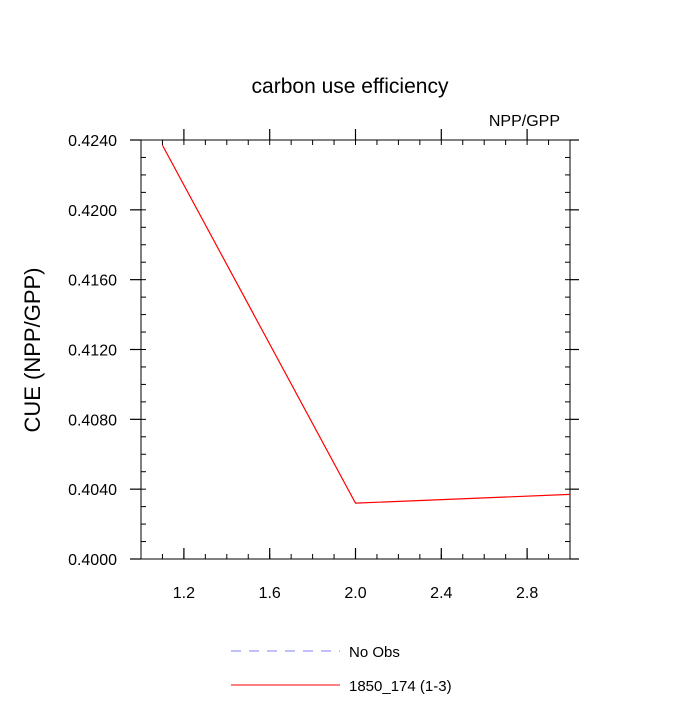  I want to click on y-tick-label: 0.4240, so click(92, 141).